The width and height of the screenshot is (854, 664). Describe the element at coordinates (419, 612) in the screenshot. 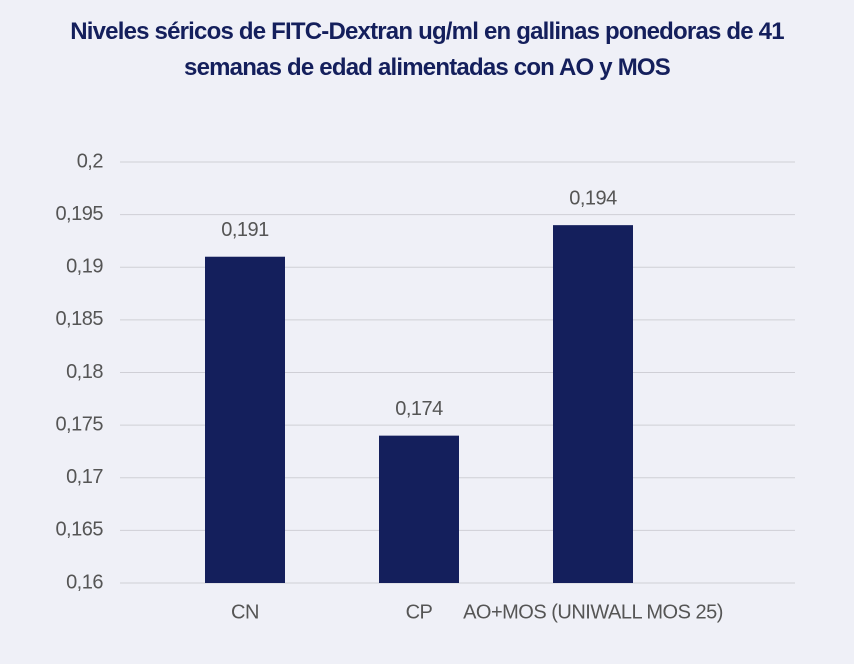

I see `x-tick-label: CP` at that location.